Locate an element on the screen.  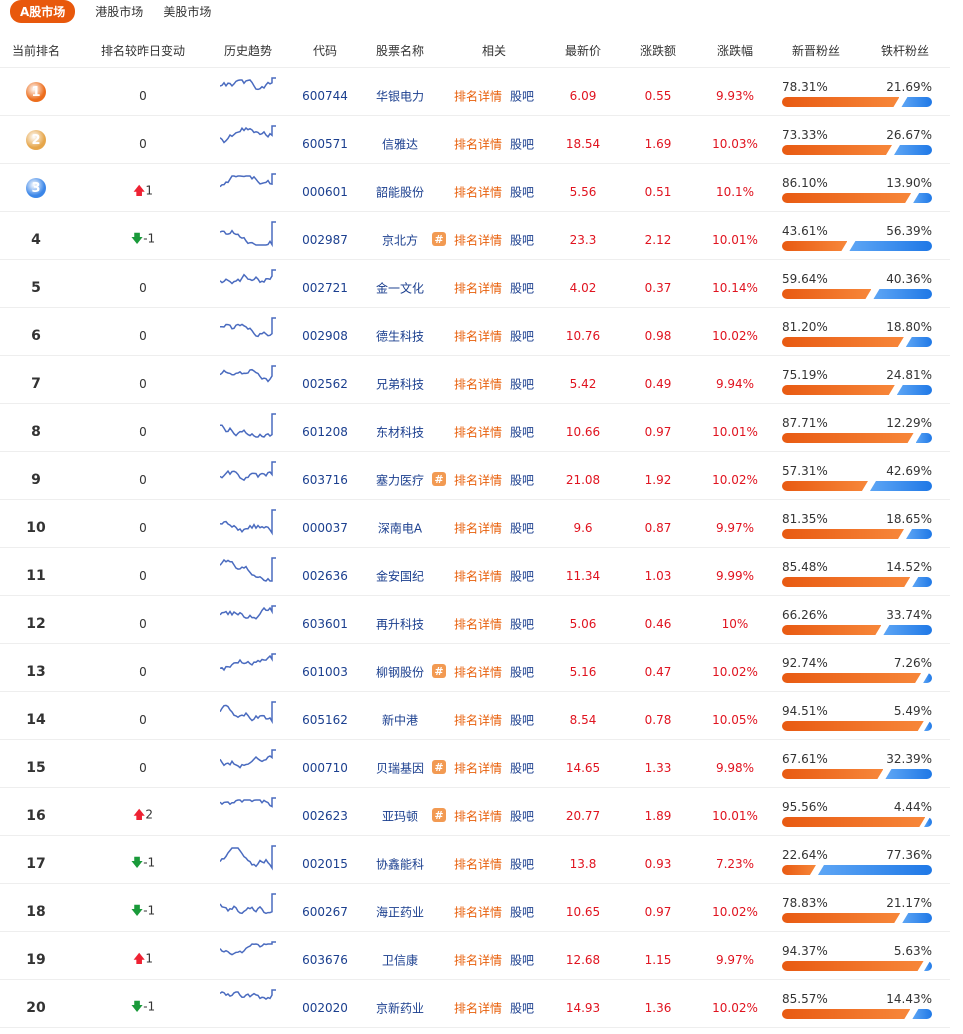
loyal-fans-pct: 13.90% is located at coordinates (909, 183).